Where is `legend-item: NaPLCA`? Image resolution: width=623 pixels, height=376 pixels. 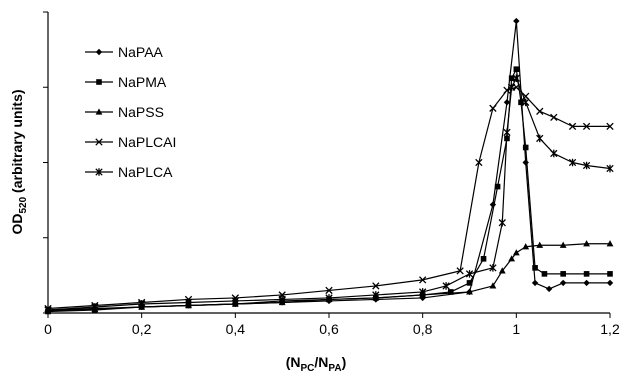 legend-item: NaPLCA is located at coordinates (129, 172).